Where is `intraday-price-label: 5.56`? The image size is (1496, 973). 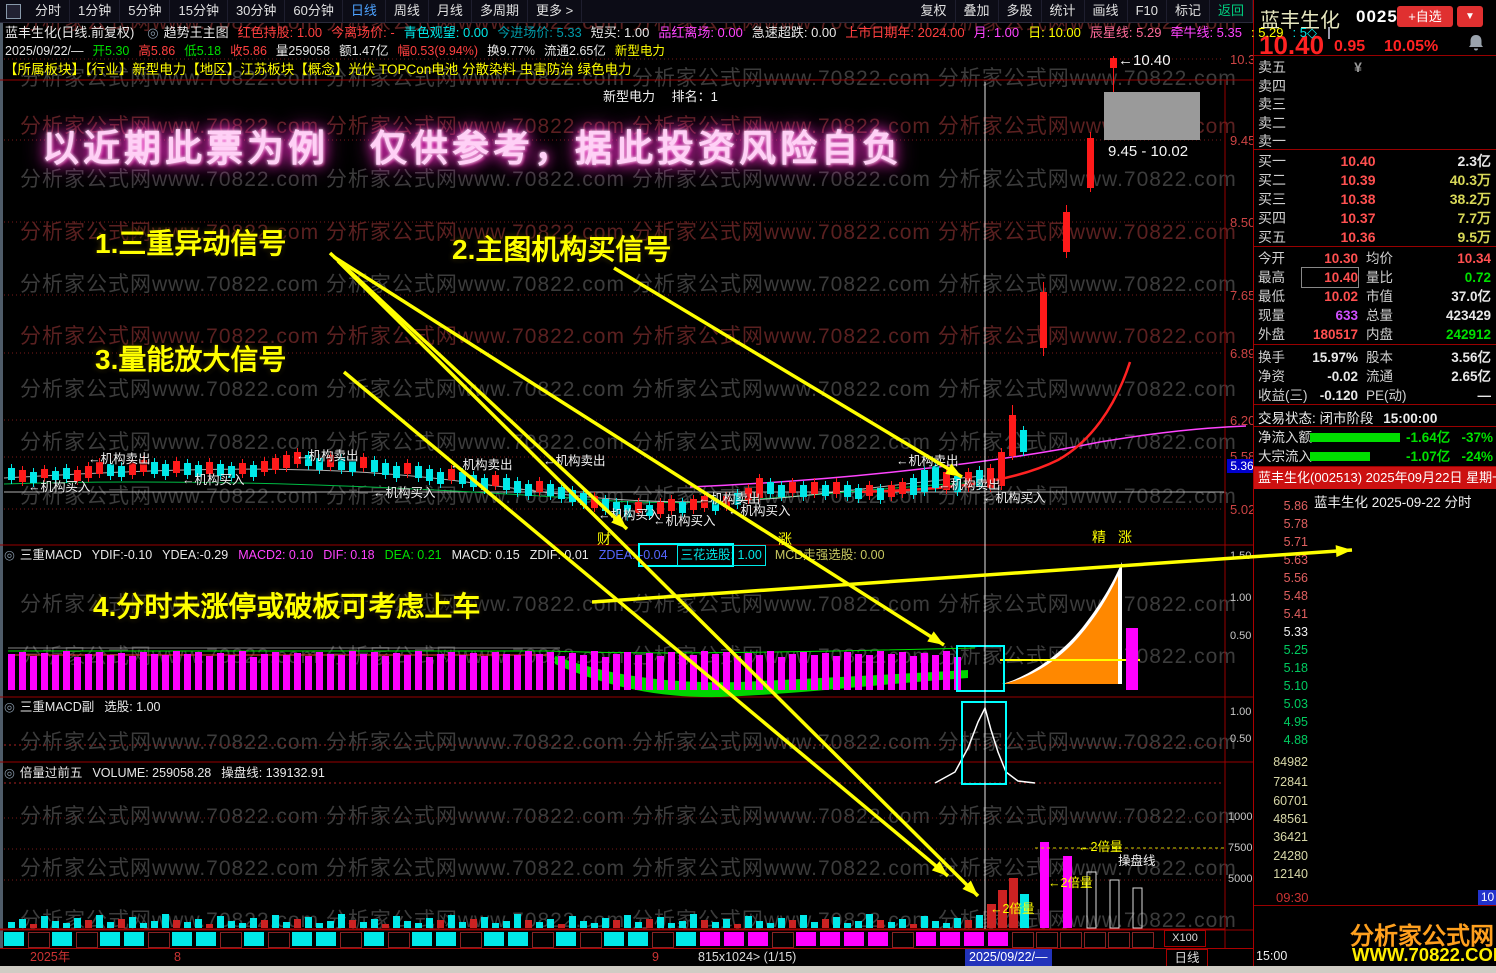
intraday-price-label: 5.56 is located at coordinates (1295, 578).